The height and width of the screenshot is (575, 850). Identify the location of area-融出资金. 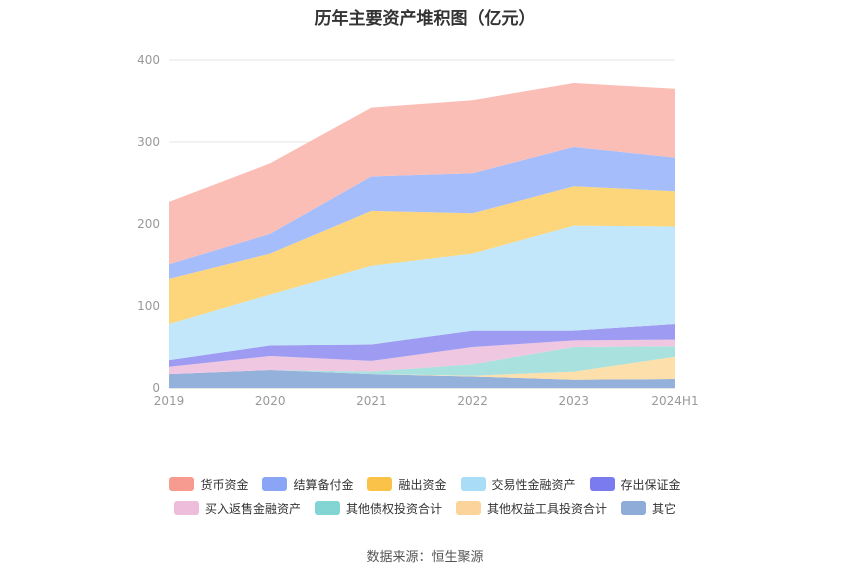
(422, 255).